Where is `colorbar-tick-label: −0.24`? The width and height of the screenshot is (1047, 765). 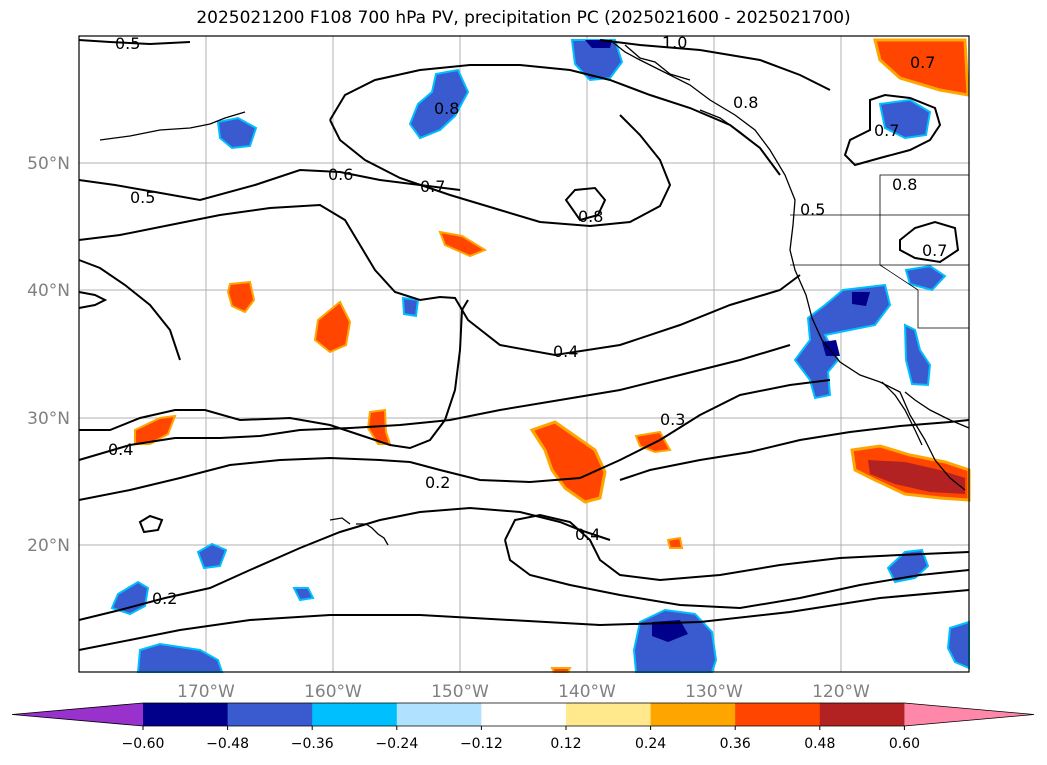 colorbar-tick-label: −0.24 is located at coordinates (396, 744).